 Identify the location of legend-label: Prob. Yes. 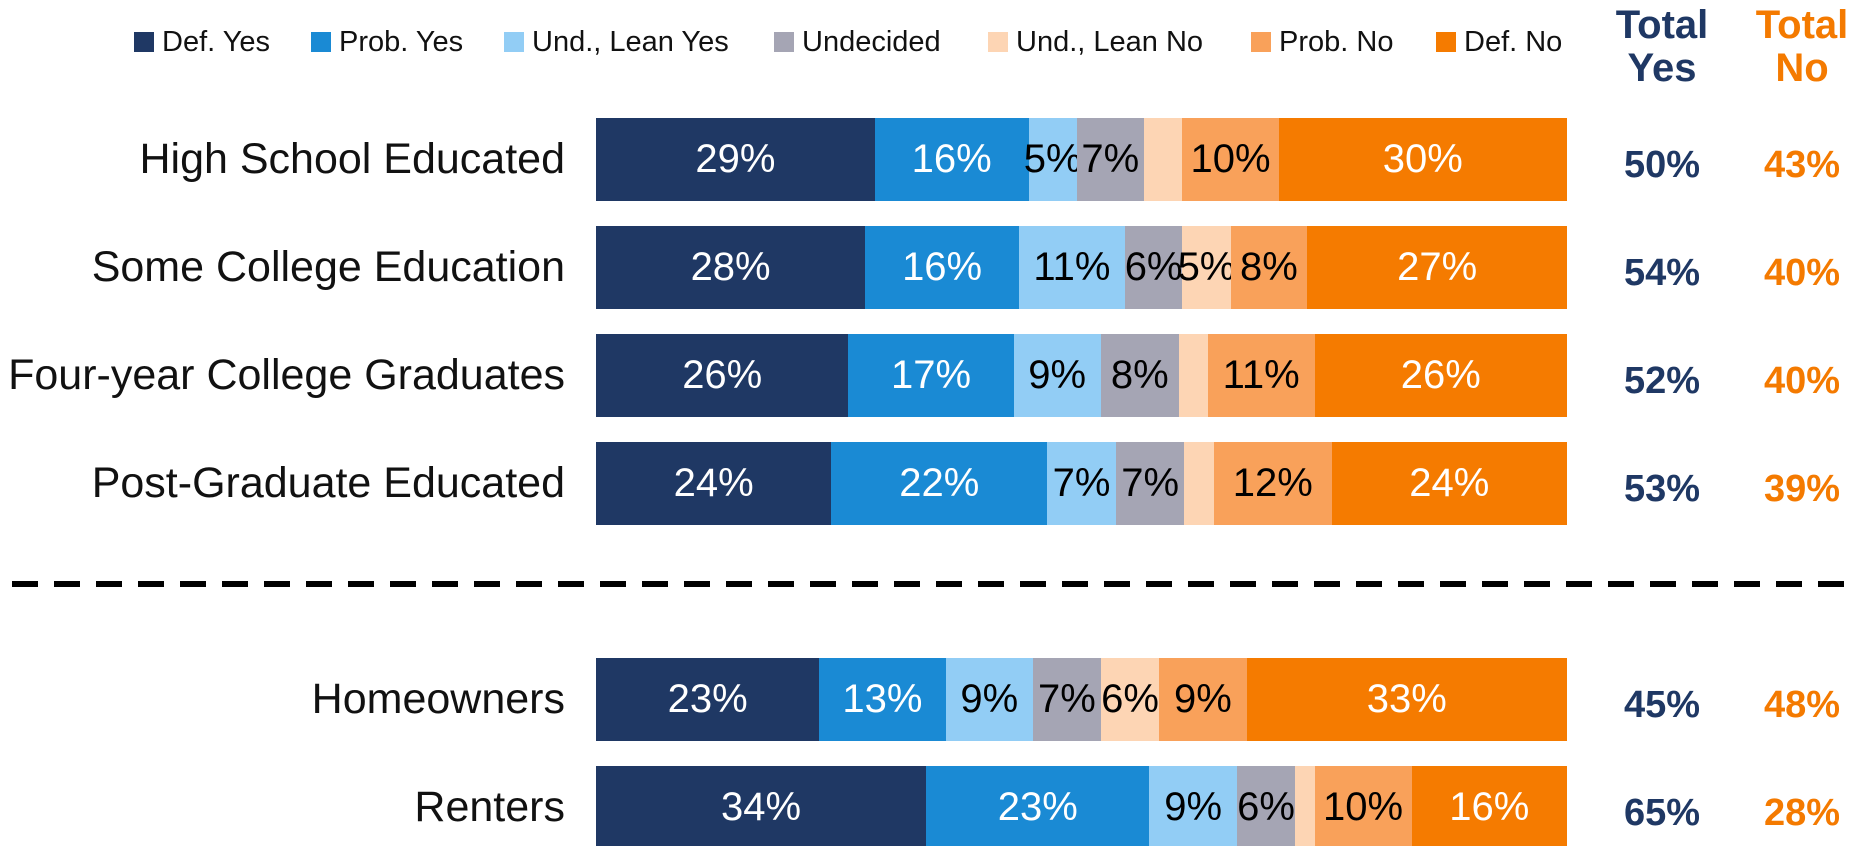
(401, 42).